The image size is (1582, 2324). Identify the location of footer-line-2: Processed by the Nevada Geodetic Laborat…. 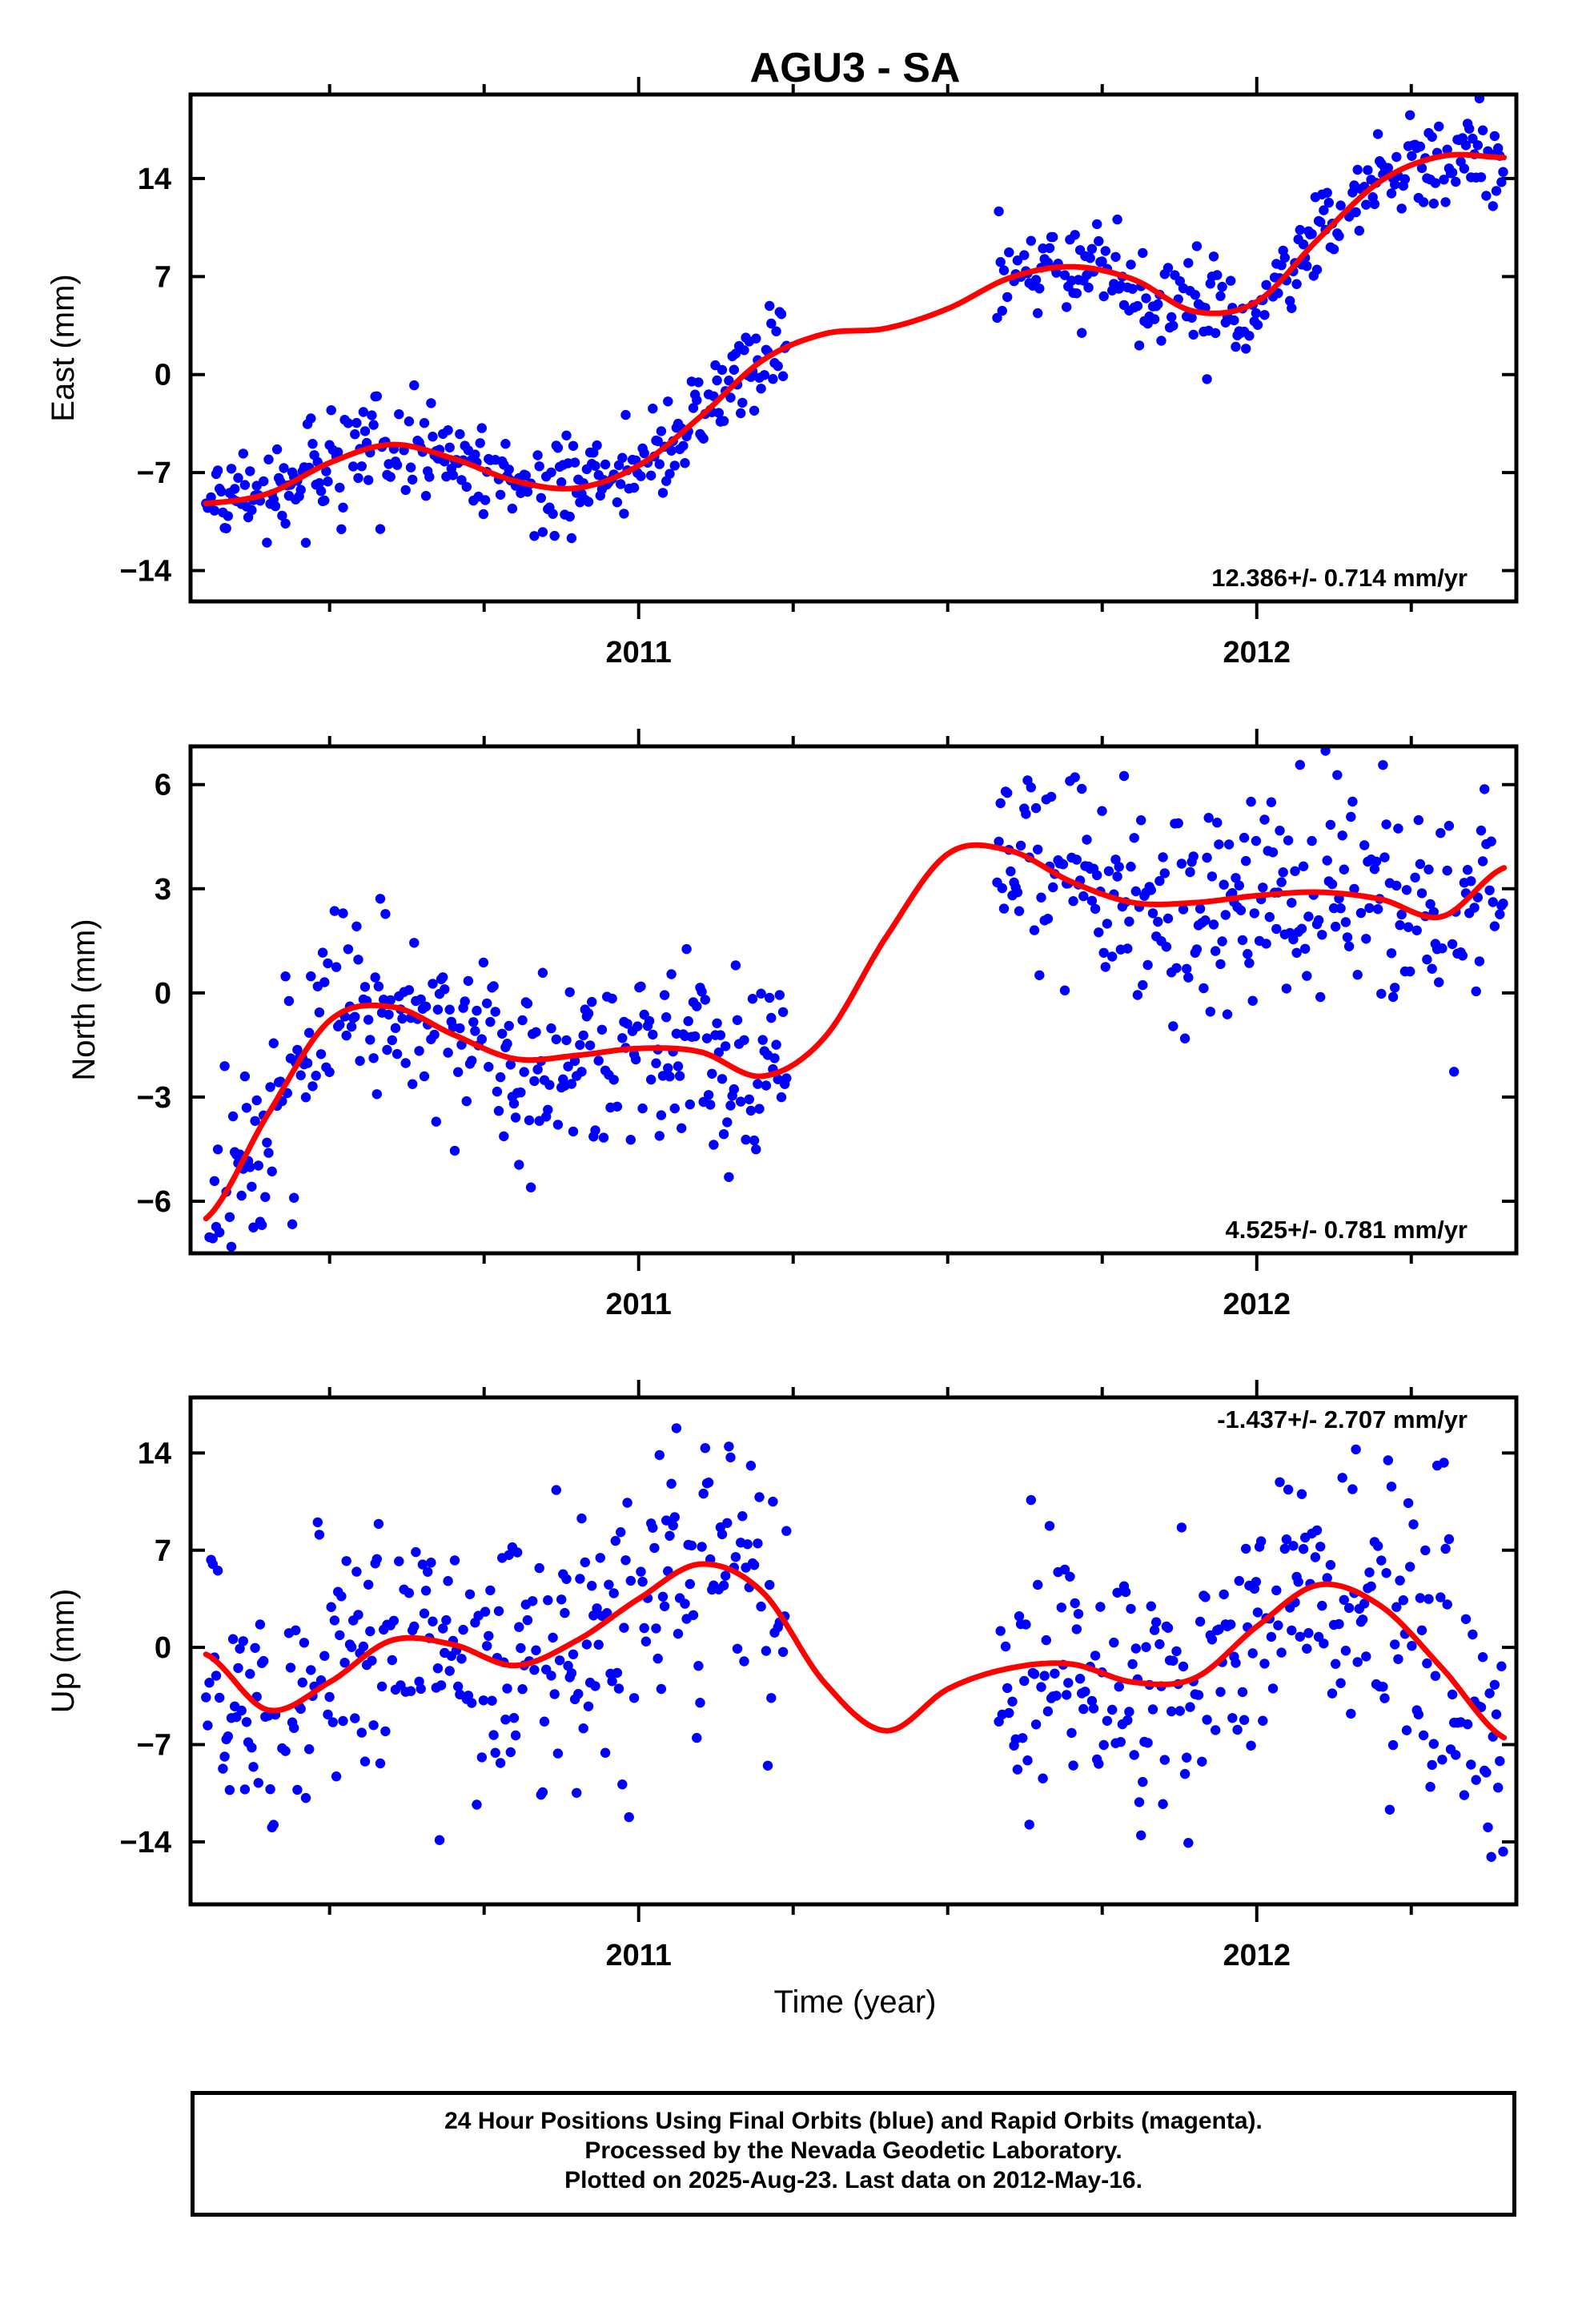
(853, 2150).